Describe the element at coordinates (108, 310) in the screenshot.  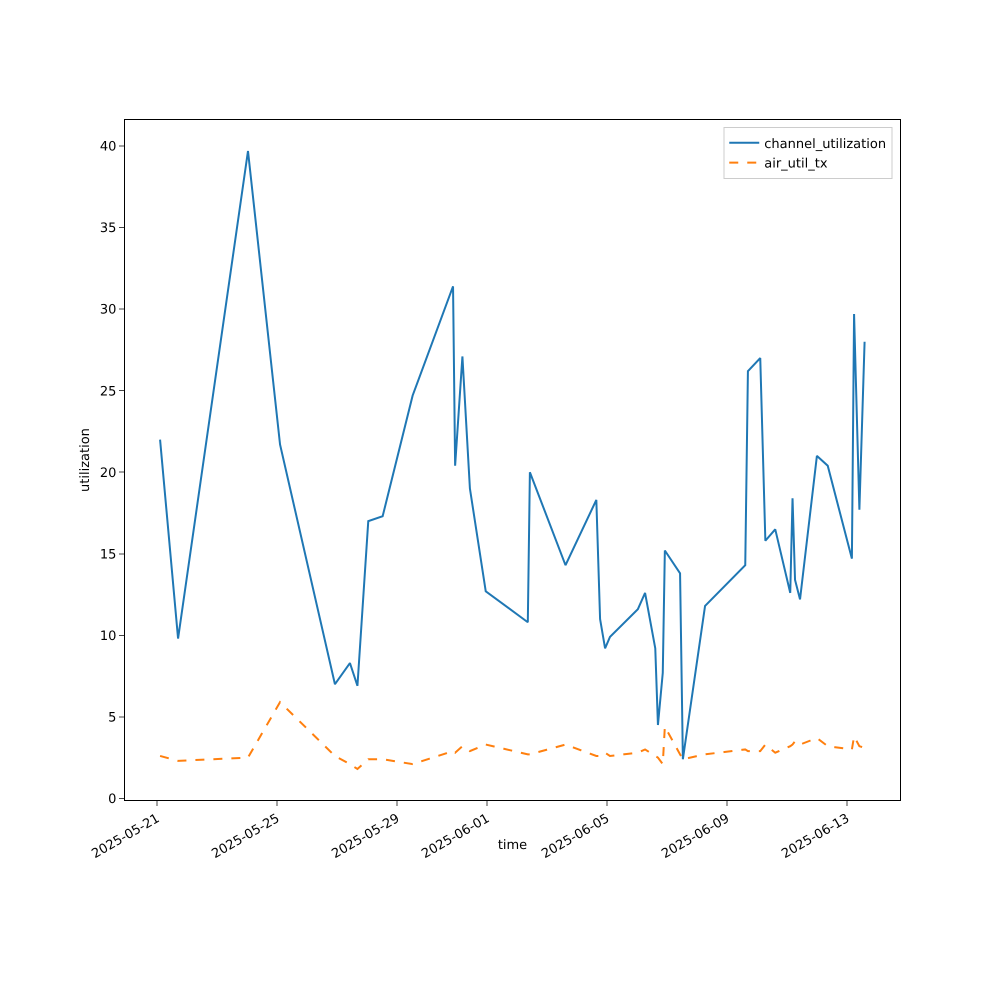
I see `y-tick-label: 30` at that location.